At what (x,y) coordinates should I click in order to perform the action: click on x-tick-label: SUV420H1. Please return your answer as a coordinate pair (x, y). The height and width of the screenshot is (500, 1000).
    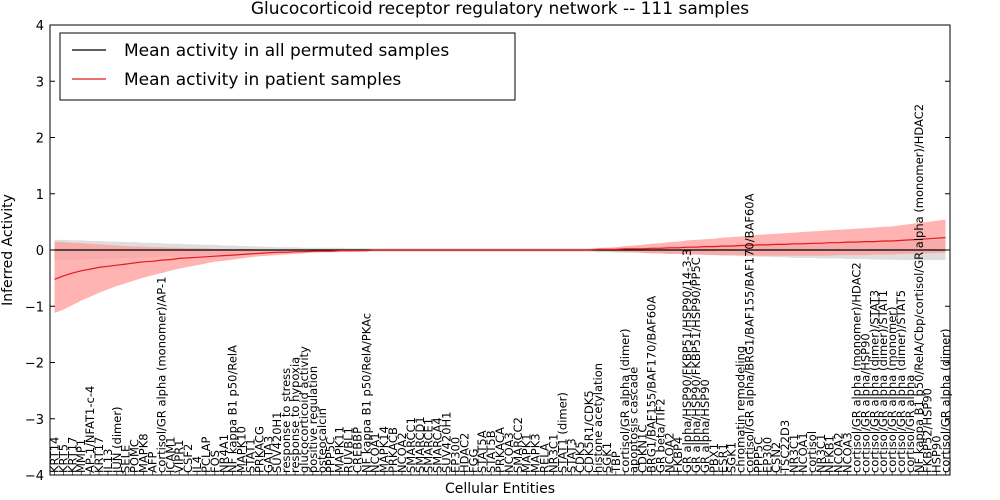
    Looking at the image, I should click on (277, 443).